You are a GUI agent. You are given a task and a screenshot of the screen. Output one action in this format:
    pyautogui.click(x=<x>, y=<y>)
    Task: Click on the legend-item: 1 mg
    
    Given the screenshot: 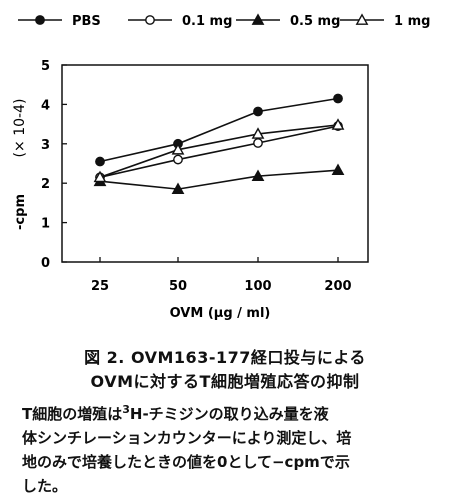 What is the action you would take?
    pyautogui.click(x=385, y=21)
    